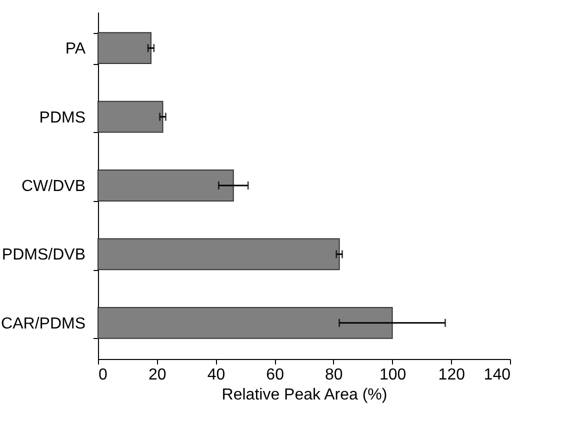 This screenshot has width=564, height=422. What do you see at coordinates (44, 255) in the screenshot?
I see `y-tick-label: PDMS/DVB` at bounding box center [44, 255].